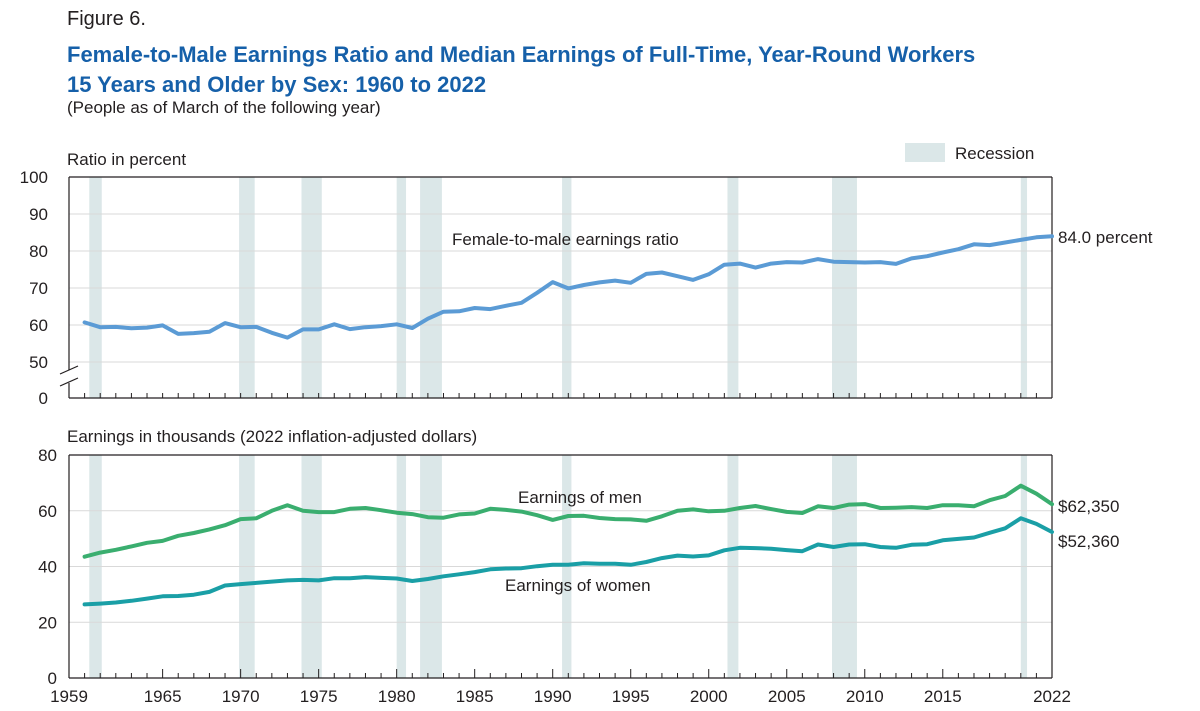 The width and height of the screenshot is (1200, 711). What do you see at coordinates (241, 696) in the screenshot?
I see `x-tick-label: 1970` at bounding box center [241, 696].